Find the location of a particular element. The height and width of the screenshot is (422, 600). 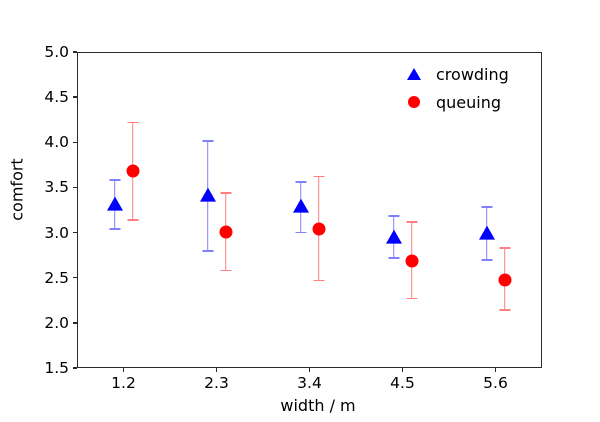

y-tick-label: 2.0 is located at coordinates (56, 322).